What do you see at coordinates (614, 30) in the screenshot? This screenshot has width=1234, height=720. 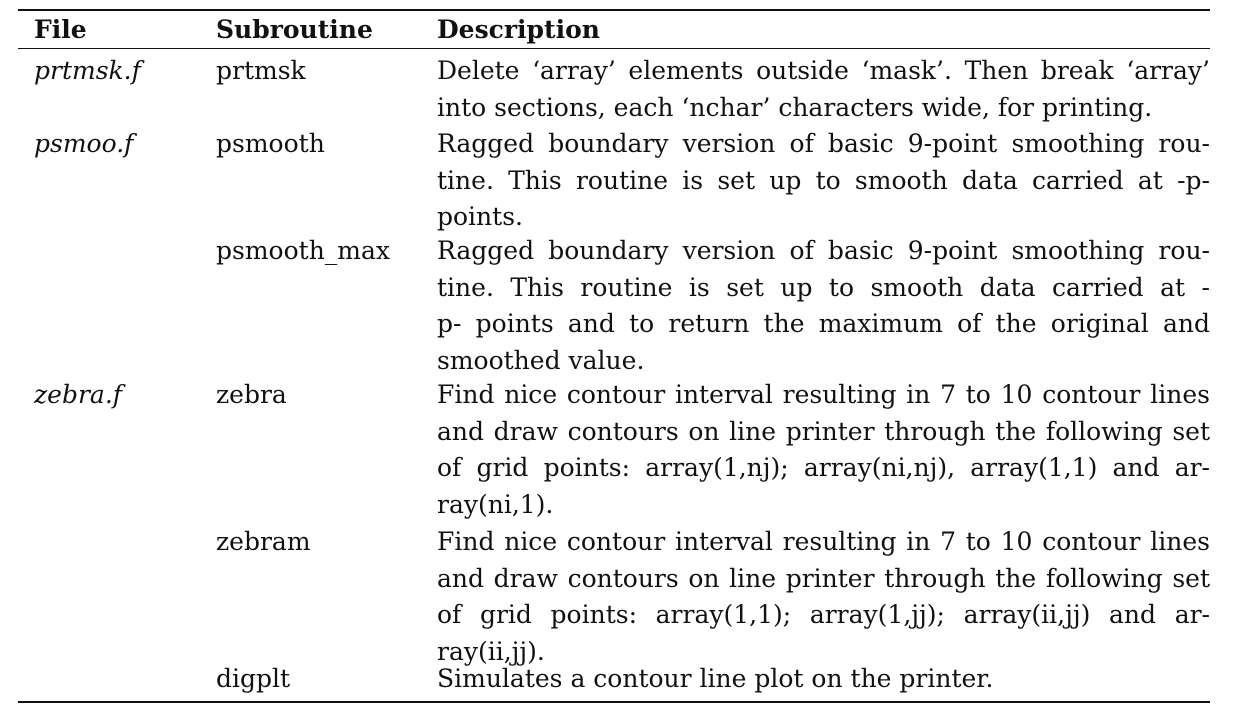 I see `table-header-row: File Subroutine Description` at bounding box center [614, 30].